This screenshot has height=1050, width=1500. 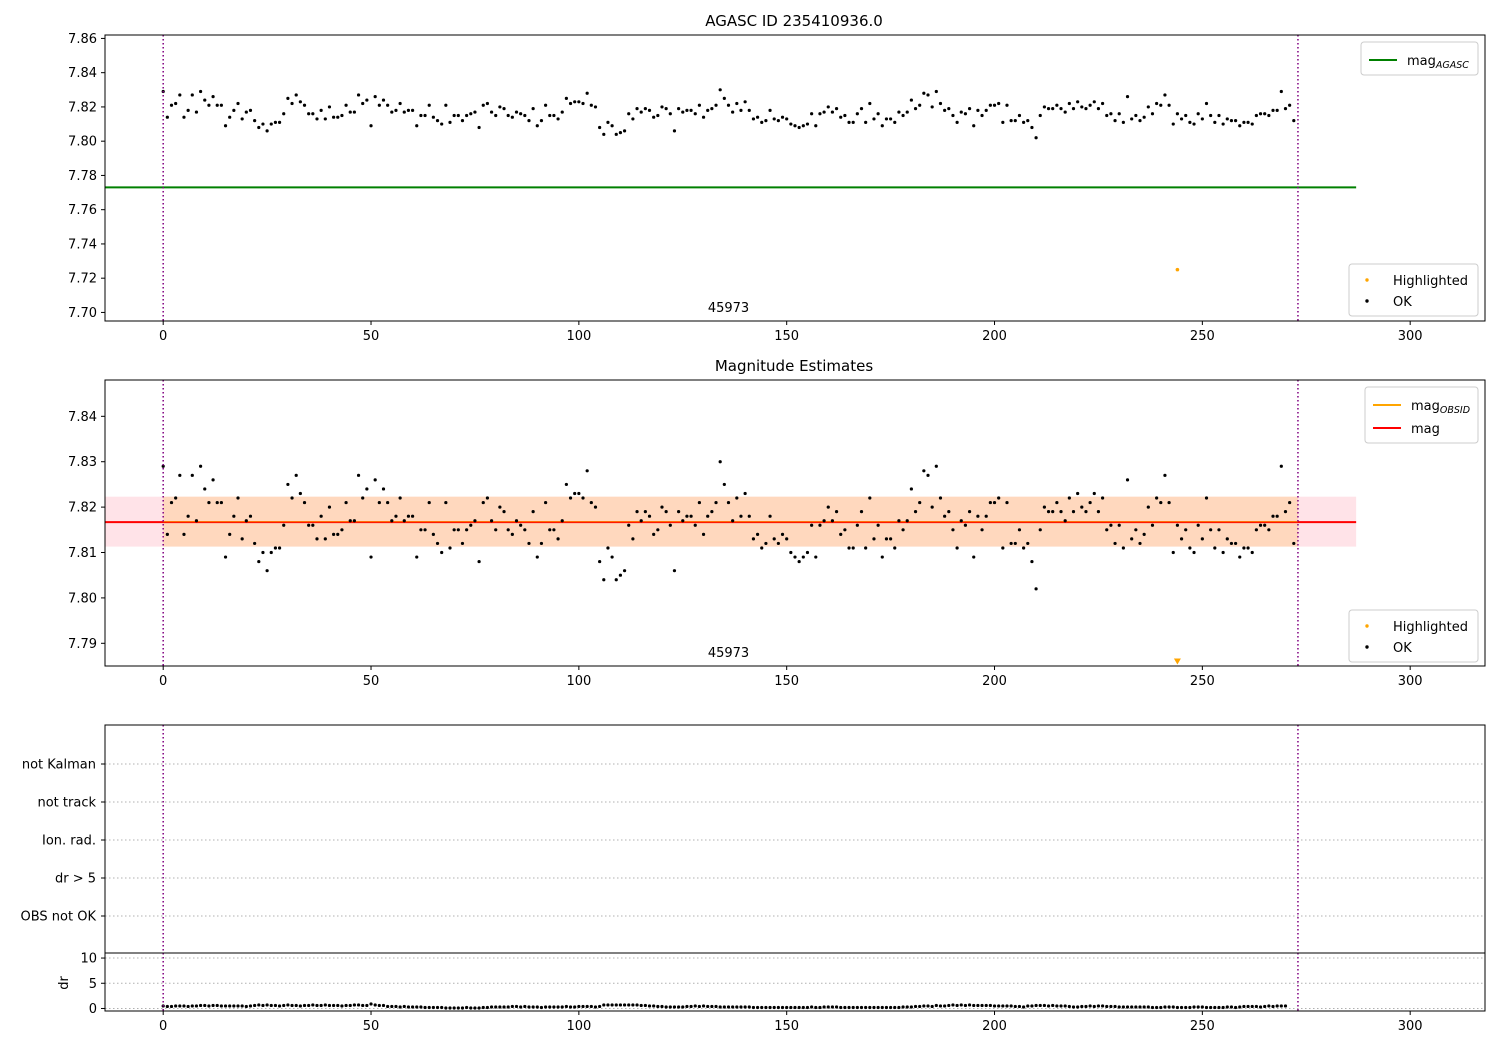 I want to click on y-tick-label: 7.81, so click(x=82, y=553).